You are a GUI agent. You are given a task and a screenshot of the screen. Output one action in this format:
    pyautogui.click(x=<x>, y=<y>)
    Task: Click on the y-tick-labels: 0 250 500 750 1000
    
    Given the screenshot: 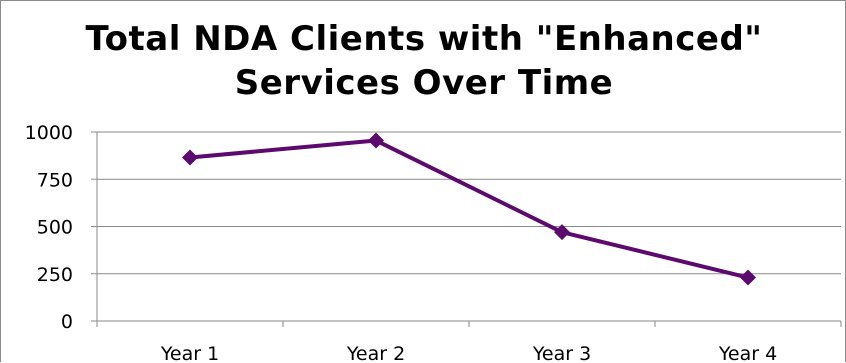 What is the action you would take?
    pyautogui.click(x=49, y=227)
    